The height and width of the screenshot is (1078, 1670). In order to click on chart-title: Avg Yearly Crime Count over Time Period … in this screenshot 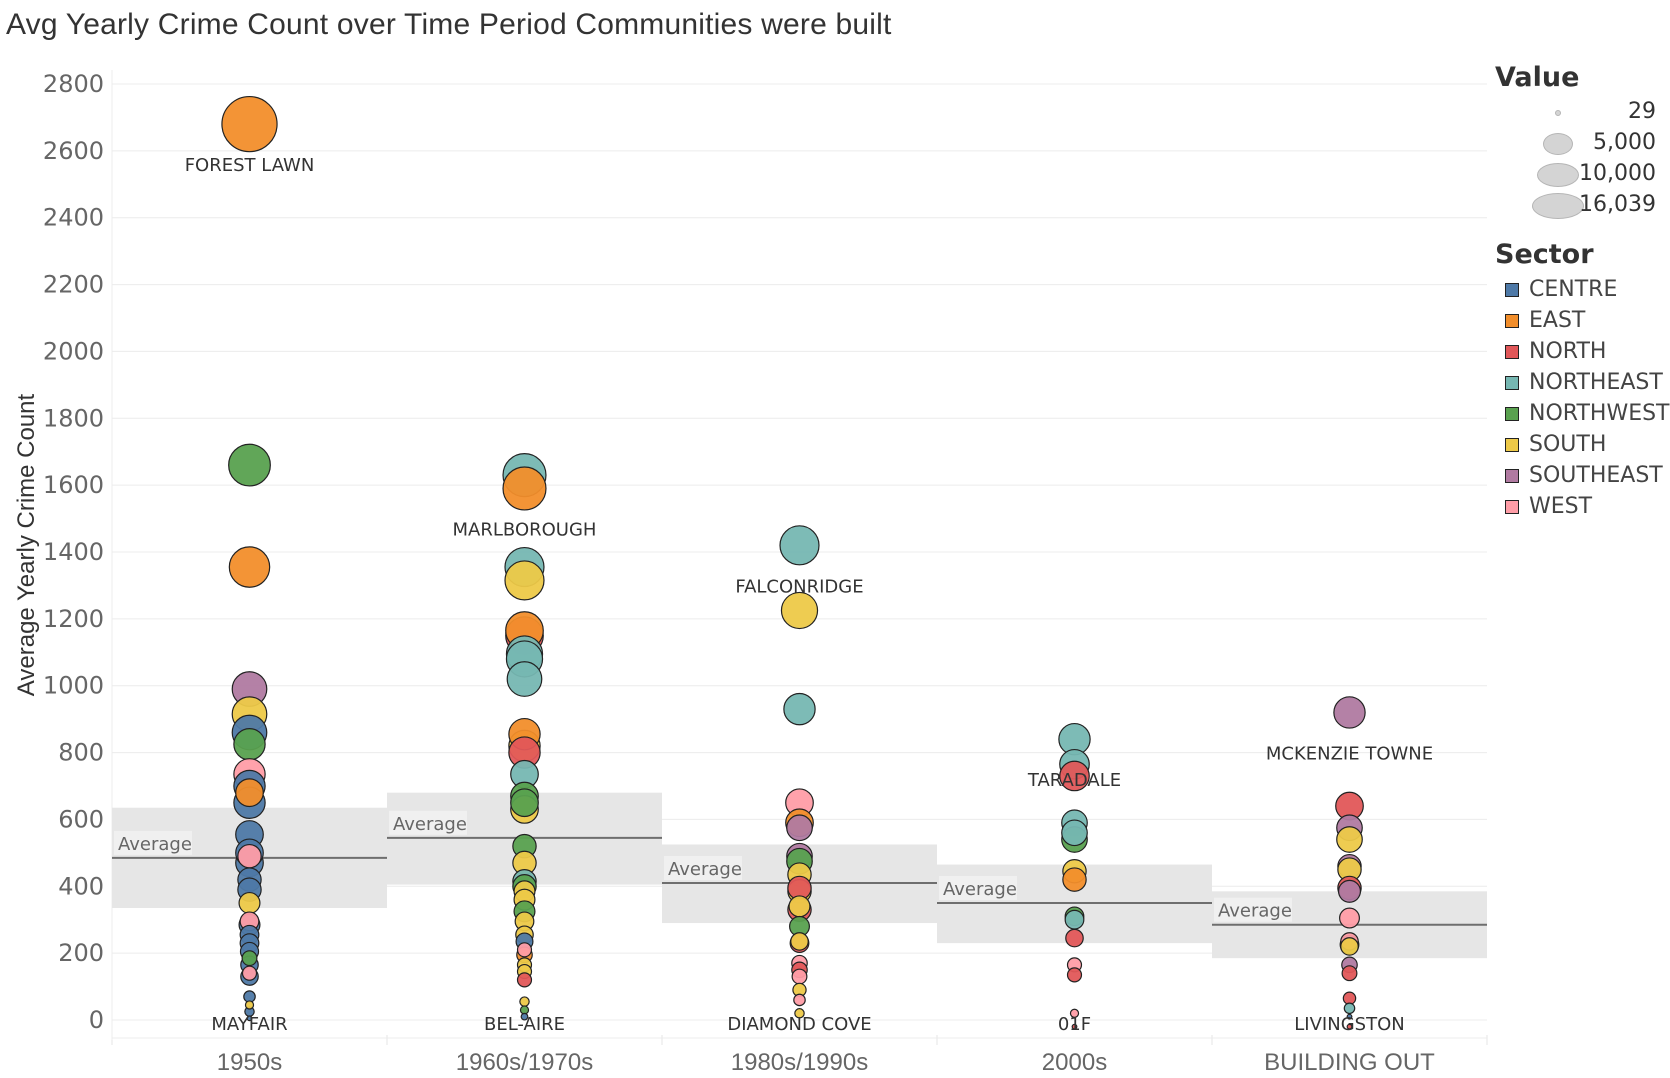, I will do `click(449, 24)`.